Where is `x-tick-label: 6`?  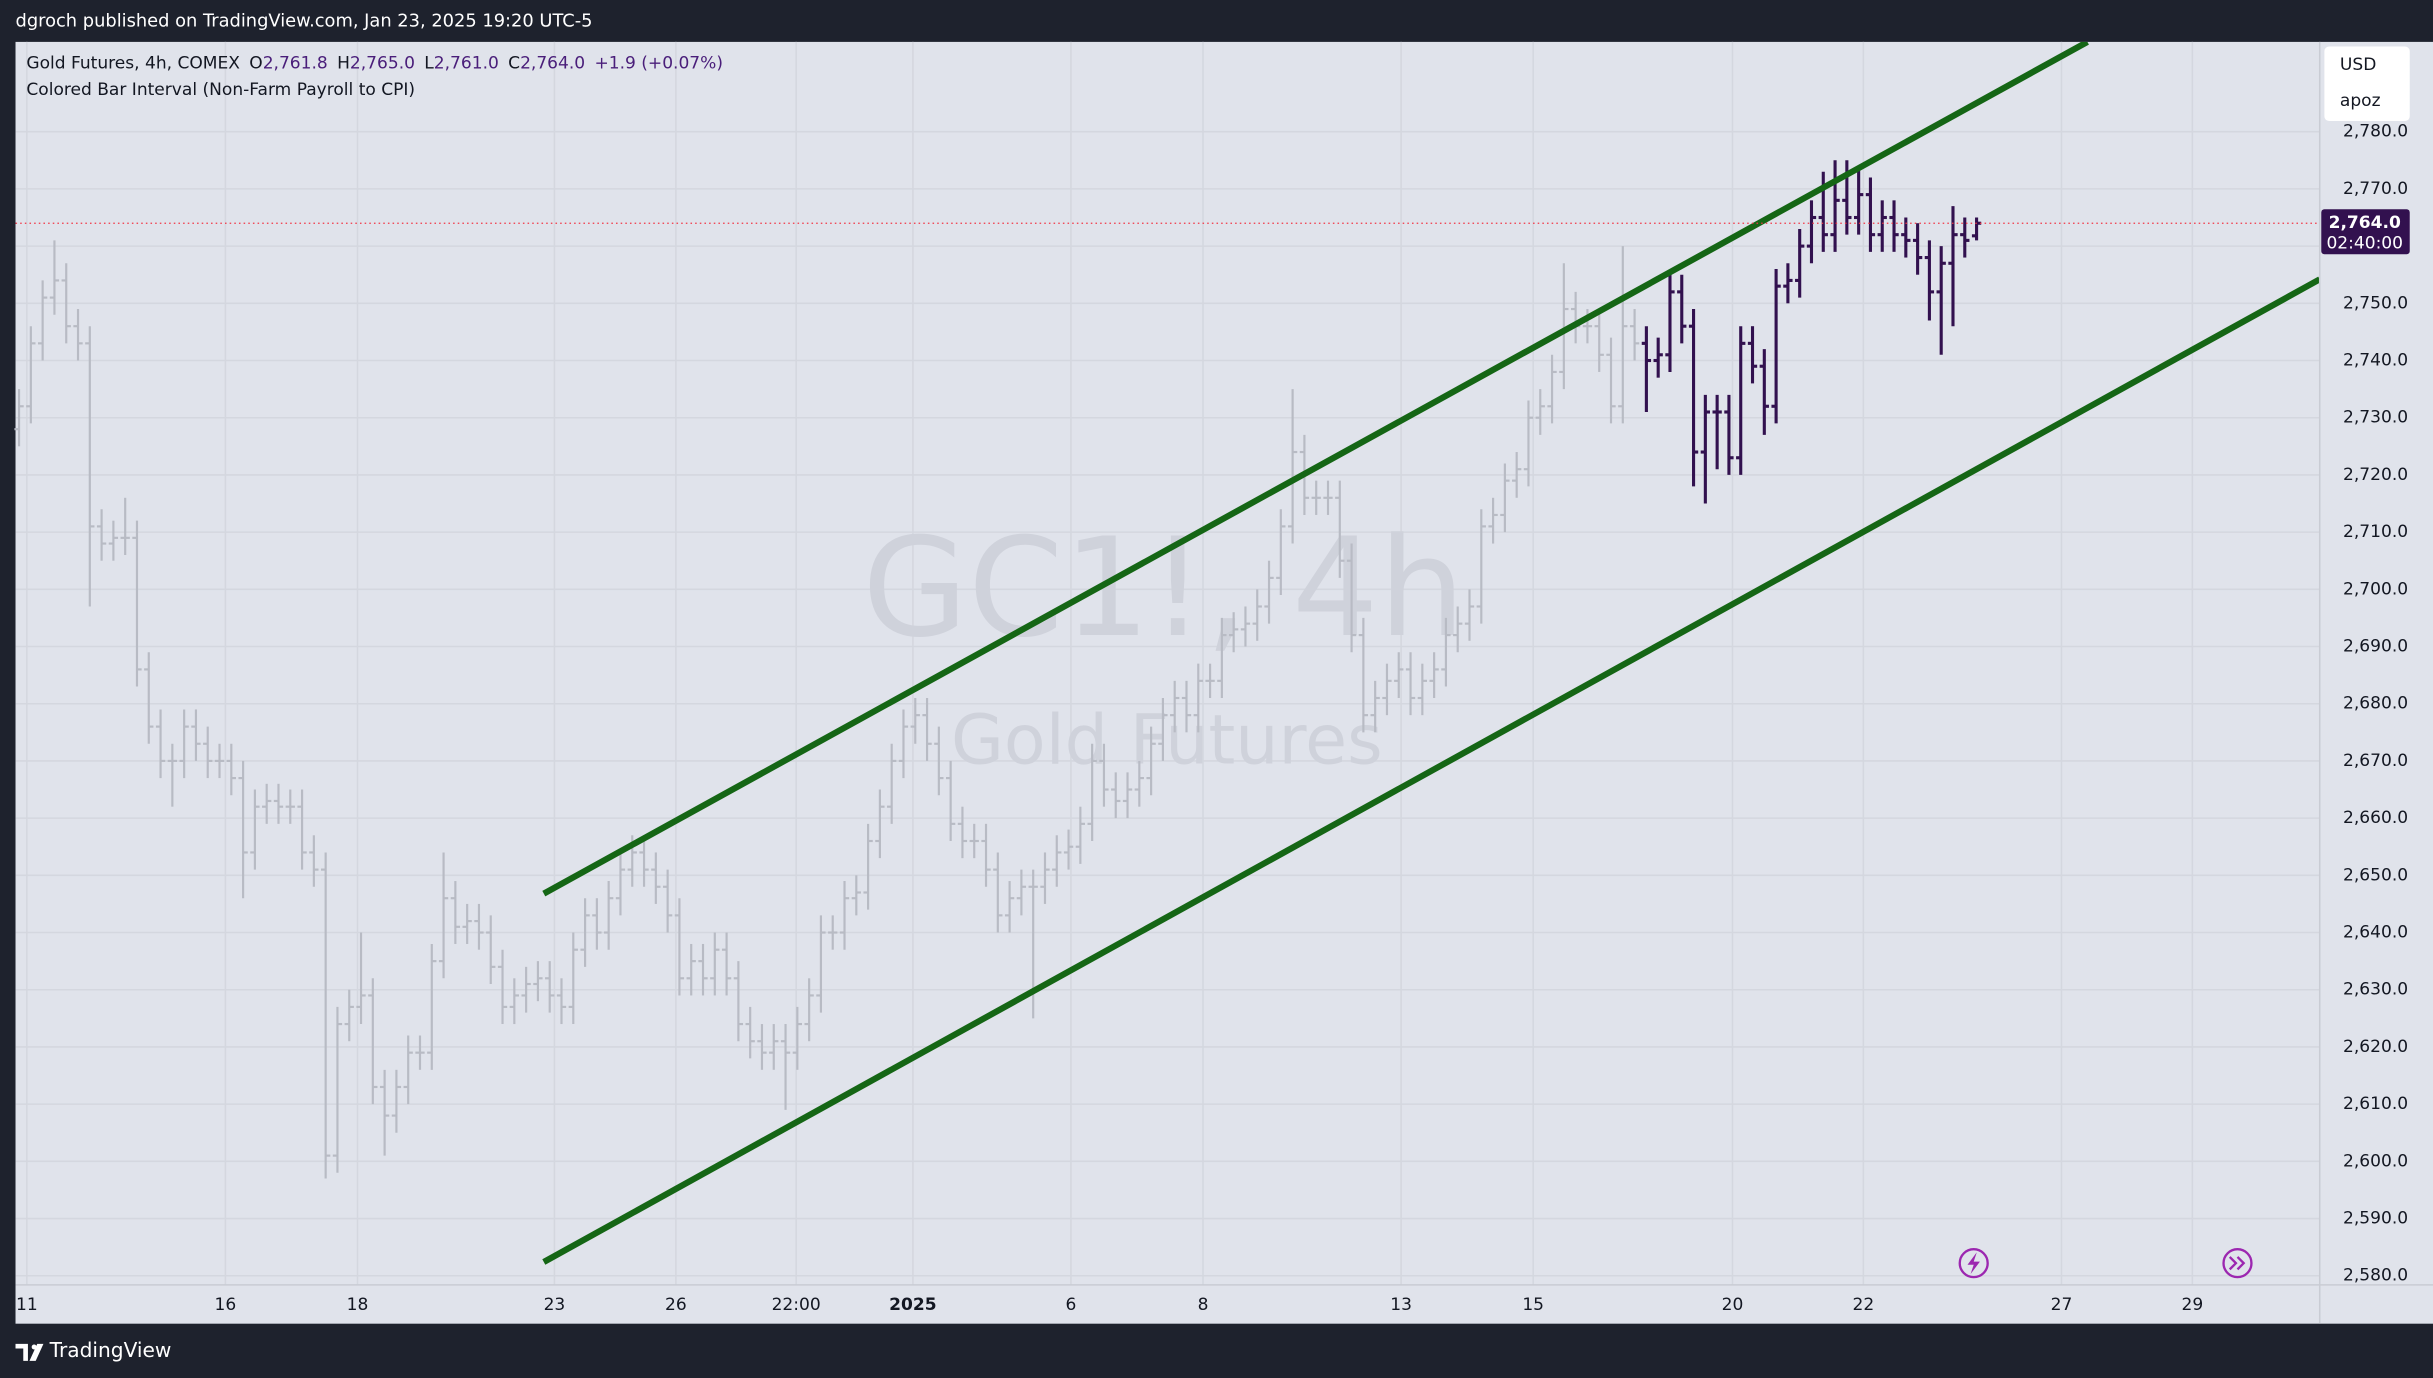
x-tick-label: 6 is located at coordinates (1070, 1305).